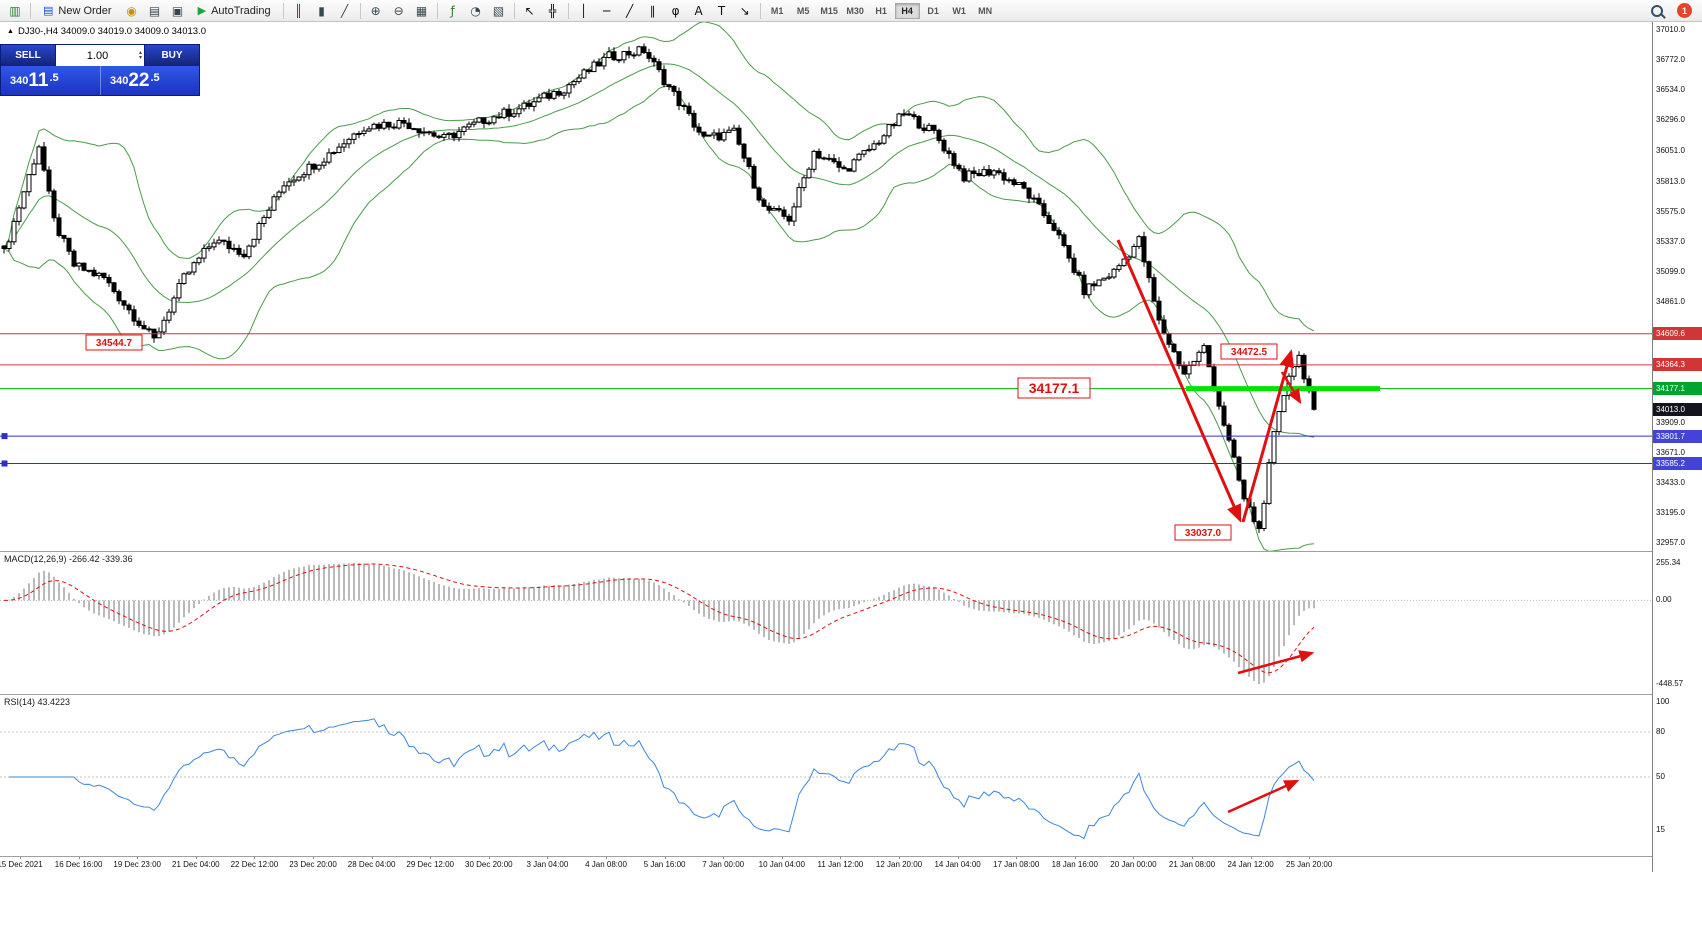 Image resolution: width=1702 pixels, height=948 pixels. I want to click on tile-windows-icon: ▦, so click(422, 11).